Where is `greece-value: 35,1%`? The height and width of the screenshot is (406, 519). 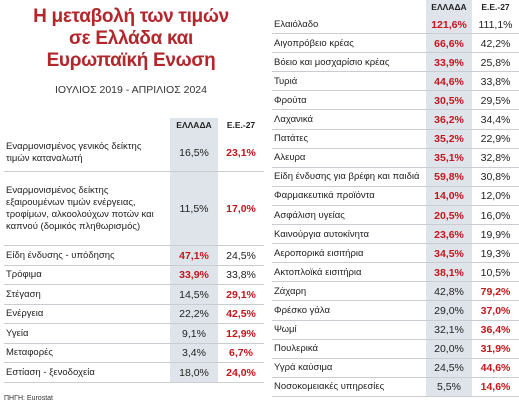
greece-value: 35,1% is located at coordinates (449, 158).